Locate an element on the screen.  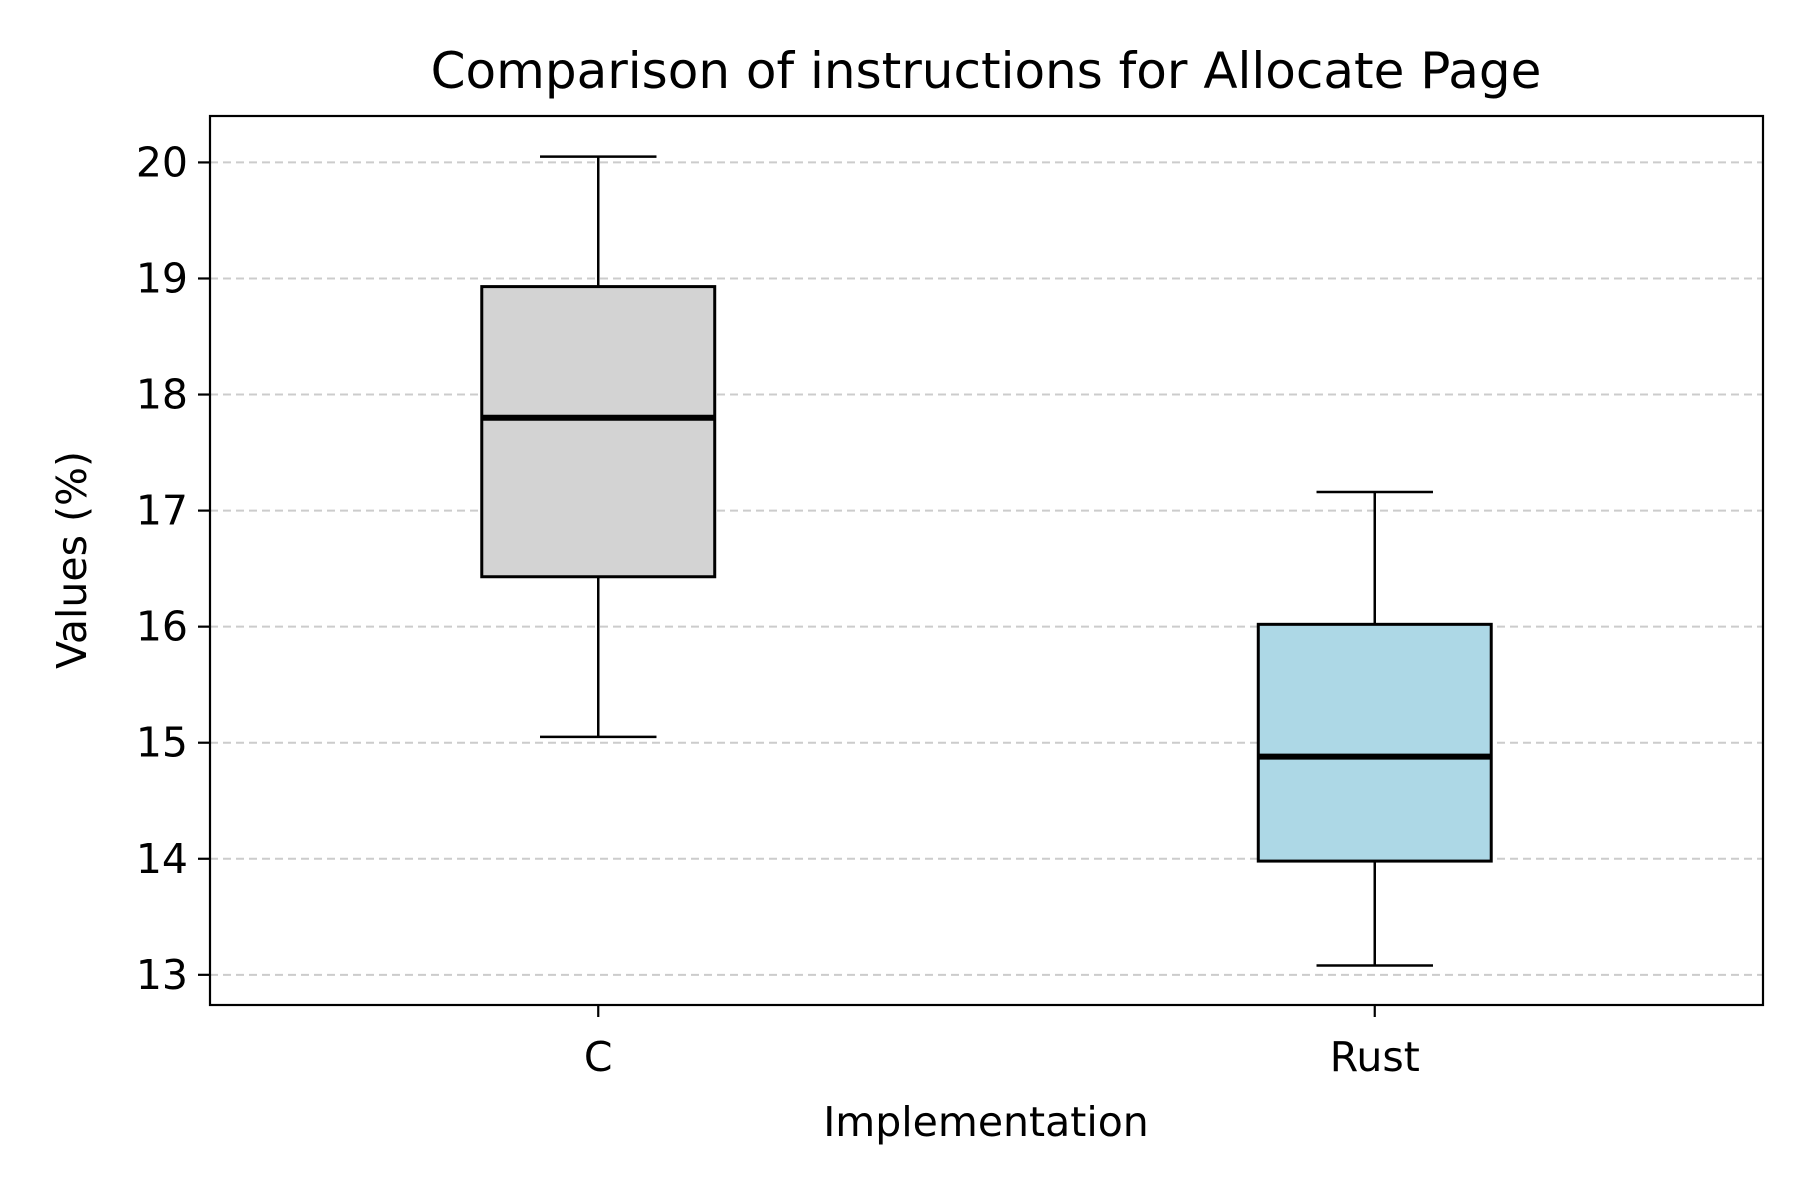
box-rust is located at coordinates (1374, 728).